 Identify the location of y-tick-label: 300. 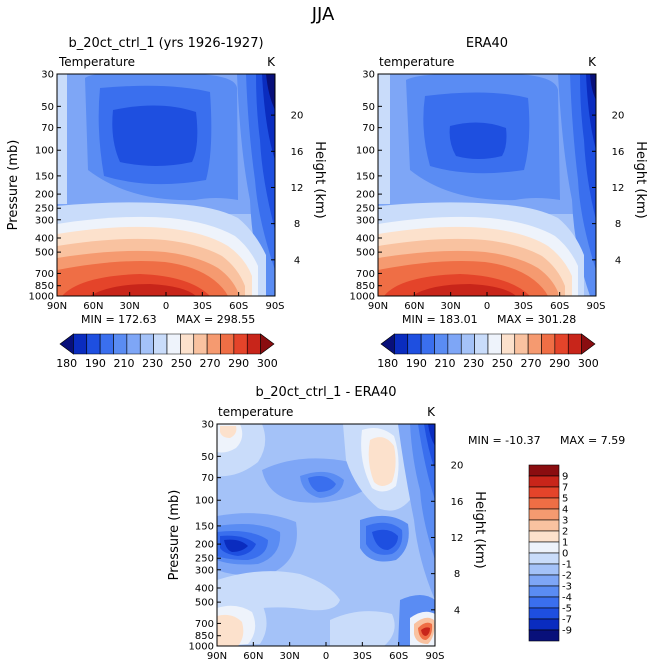
(204, 570).